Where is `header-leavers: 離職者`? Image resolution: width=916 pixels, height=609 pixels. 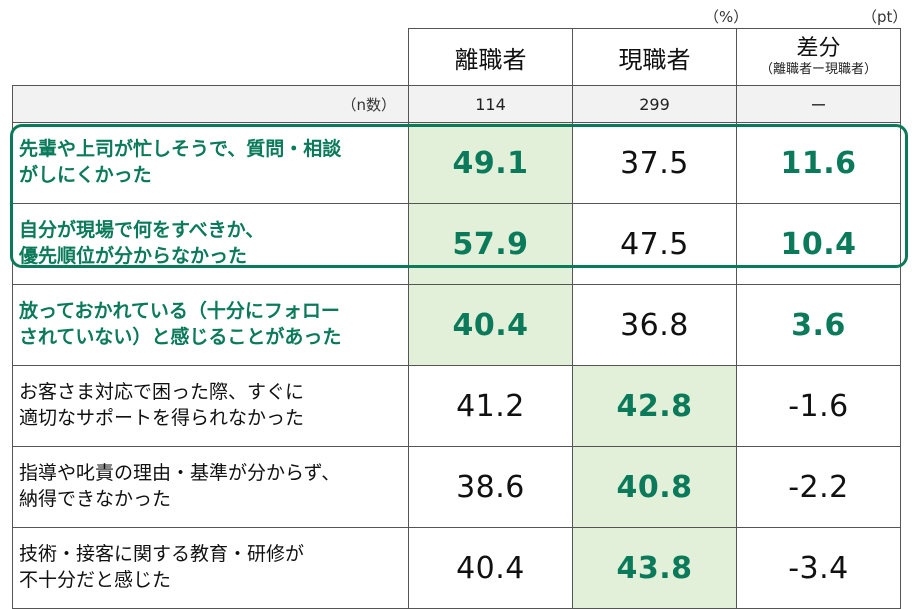 header-leavers: 離職者 is located at coordinates (490, 57).